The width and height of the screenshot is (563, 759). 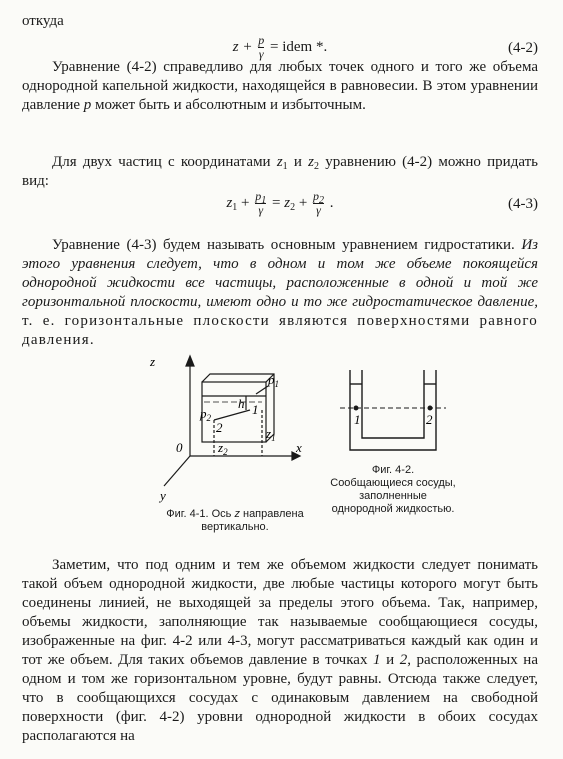 What do you see at coordinates (162, 495) in the screenshot?
I see `fig-label: y` at bounding box center [162, 495].